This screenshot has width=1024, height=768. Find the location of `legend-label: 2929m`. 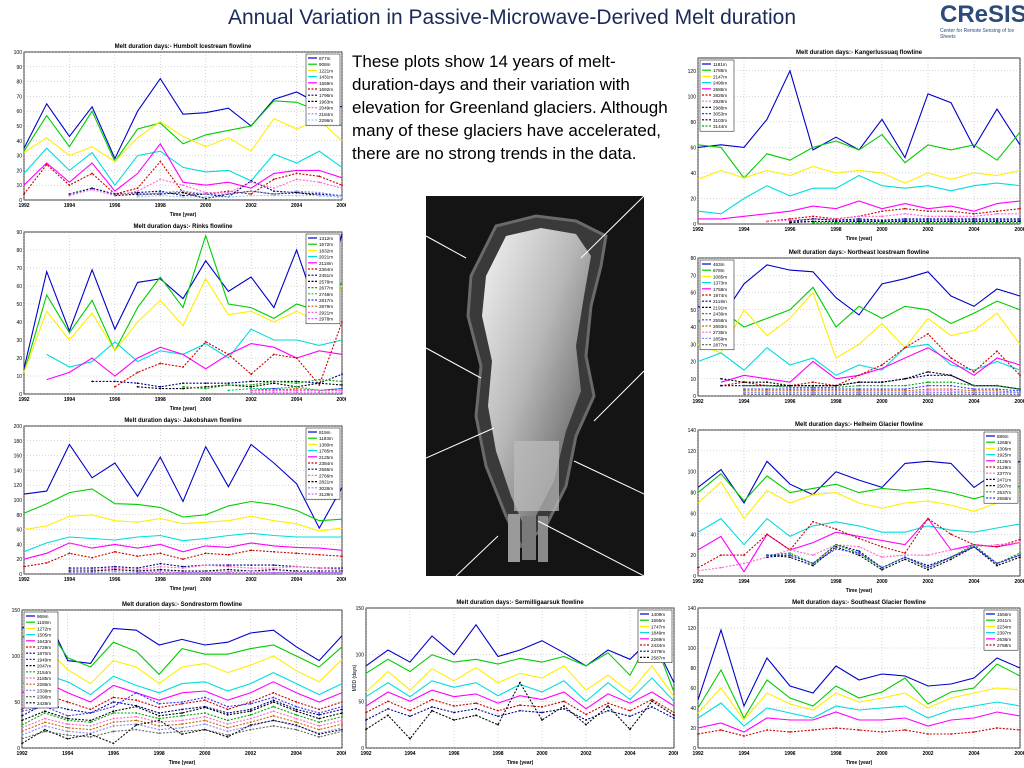

legend-label: 2929m is located at coordinates (720, 101).